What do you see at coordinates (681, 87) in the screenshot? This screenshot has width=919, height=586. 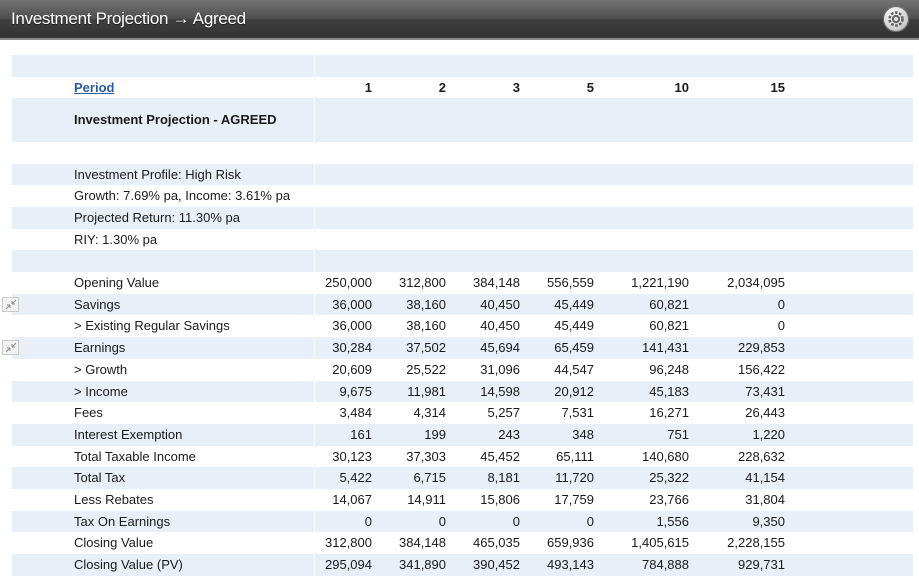 I see `period-header-10: 10` at bounding box center [681, 87].